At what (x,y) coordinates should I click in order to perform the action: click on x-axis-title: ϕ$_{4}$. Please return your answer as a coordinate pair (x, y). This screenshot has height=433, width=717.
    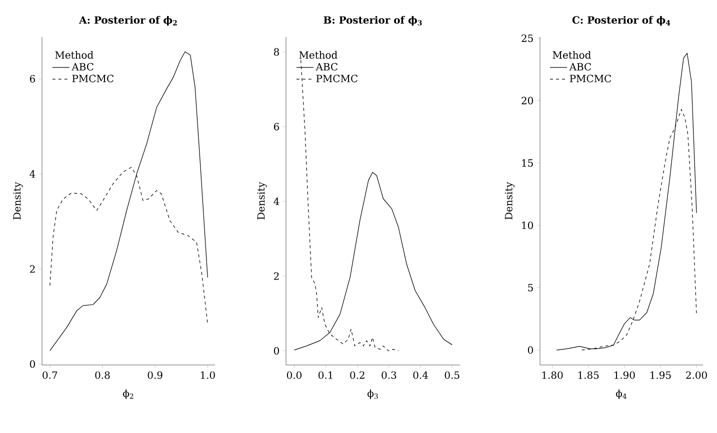
    Looking at the image, I should click on (621, 394).